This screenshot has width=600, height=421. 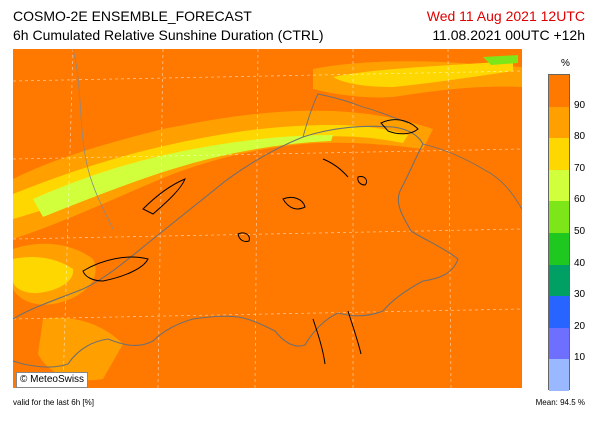 I want to click on field-southwest-patch, so click(x=80, y=349).